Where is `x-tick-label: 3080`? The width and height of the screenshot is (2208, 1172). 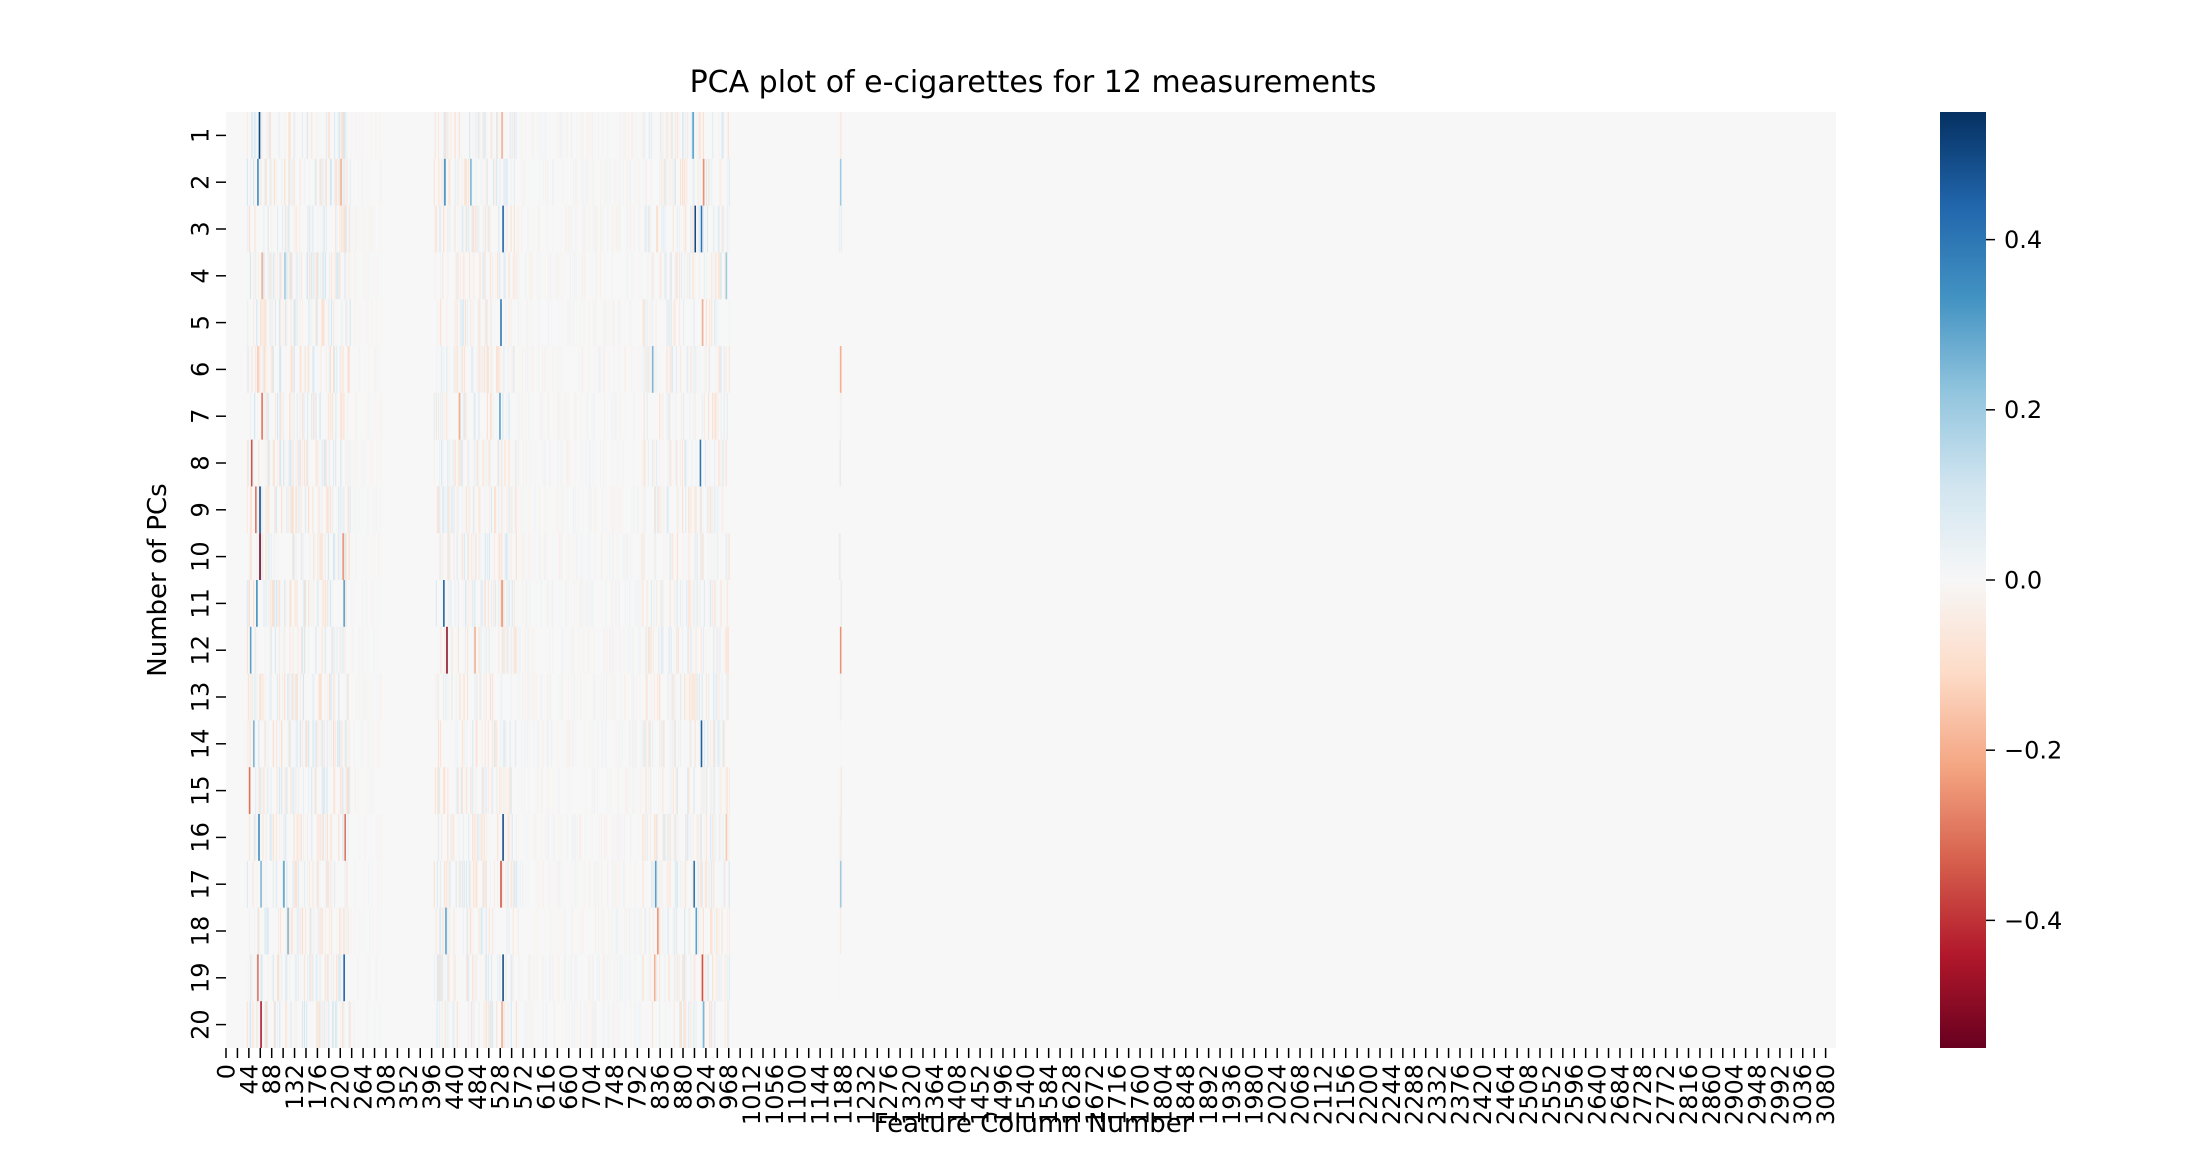 x-tick-label: 3080 is located at coordinates (1826, 1094).